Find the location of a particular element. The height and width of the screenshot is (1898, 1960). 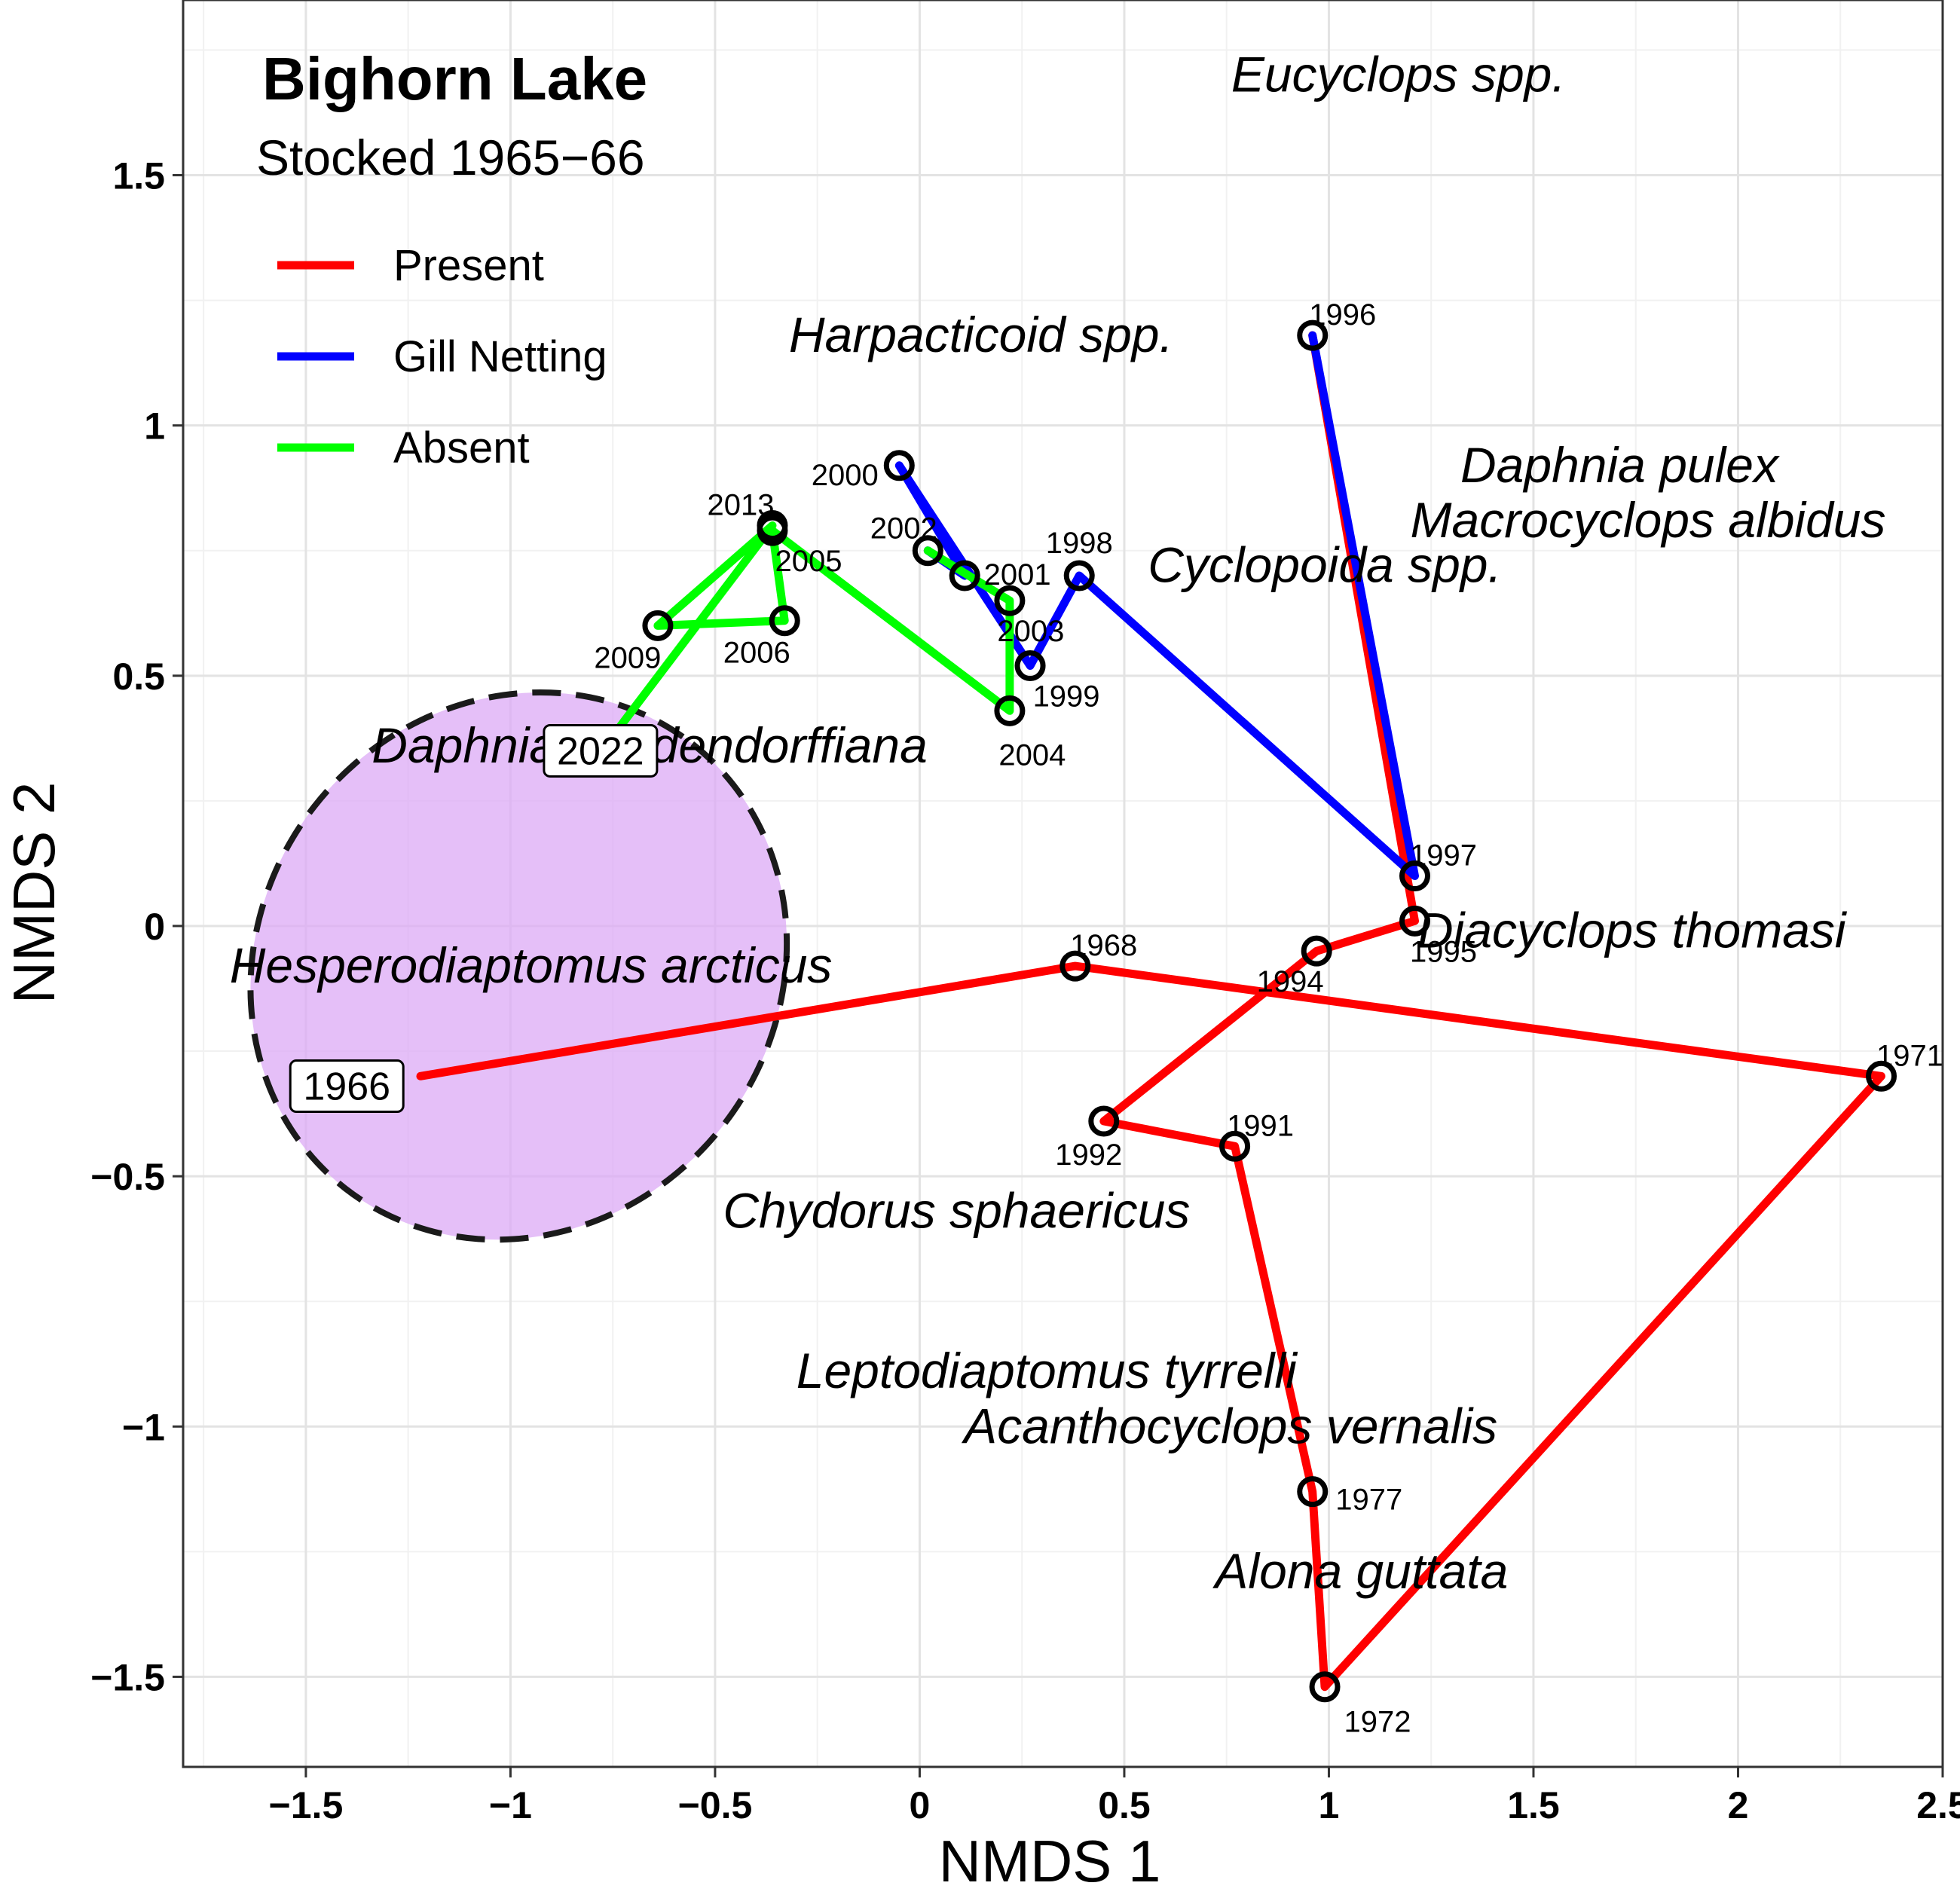

year-label-1972: 1972 is located at coordinates (1377, 1722).